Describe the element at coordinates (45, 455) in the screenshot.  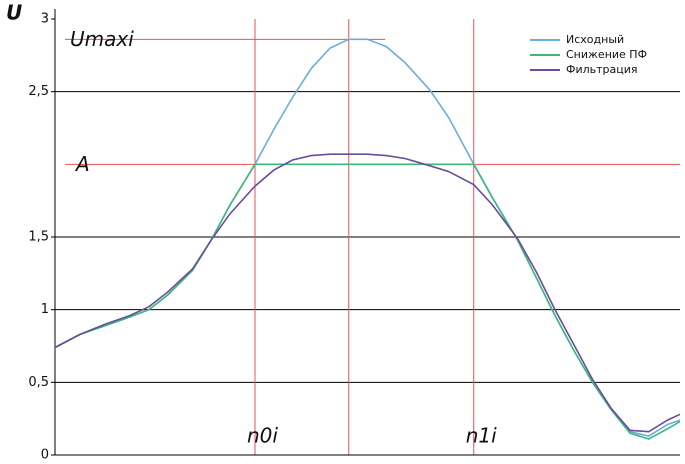
I see `y-tick-label: 0` at that location.